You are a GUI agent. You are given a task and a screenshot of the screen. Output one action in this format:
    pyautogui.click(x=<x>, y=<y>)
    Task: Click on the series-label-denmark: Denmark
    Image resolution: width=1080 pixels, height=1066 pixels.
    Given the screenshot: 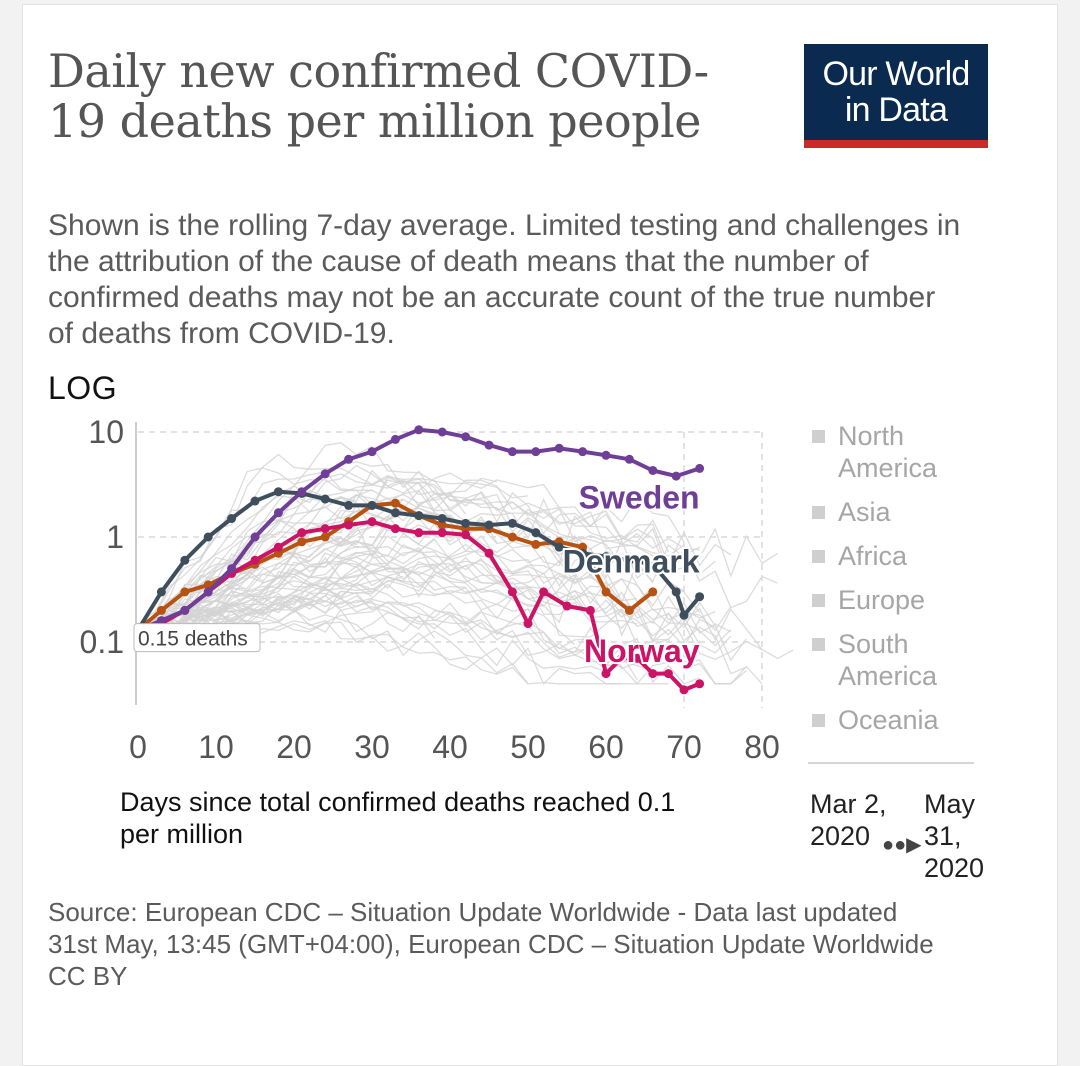 What is the action you would take?
    pyautogui.click(x=631, y=562)
    